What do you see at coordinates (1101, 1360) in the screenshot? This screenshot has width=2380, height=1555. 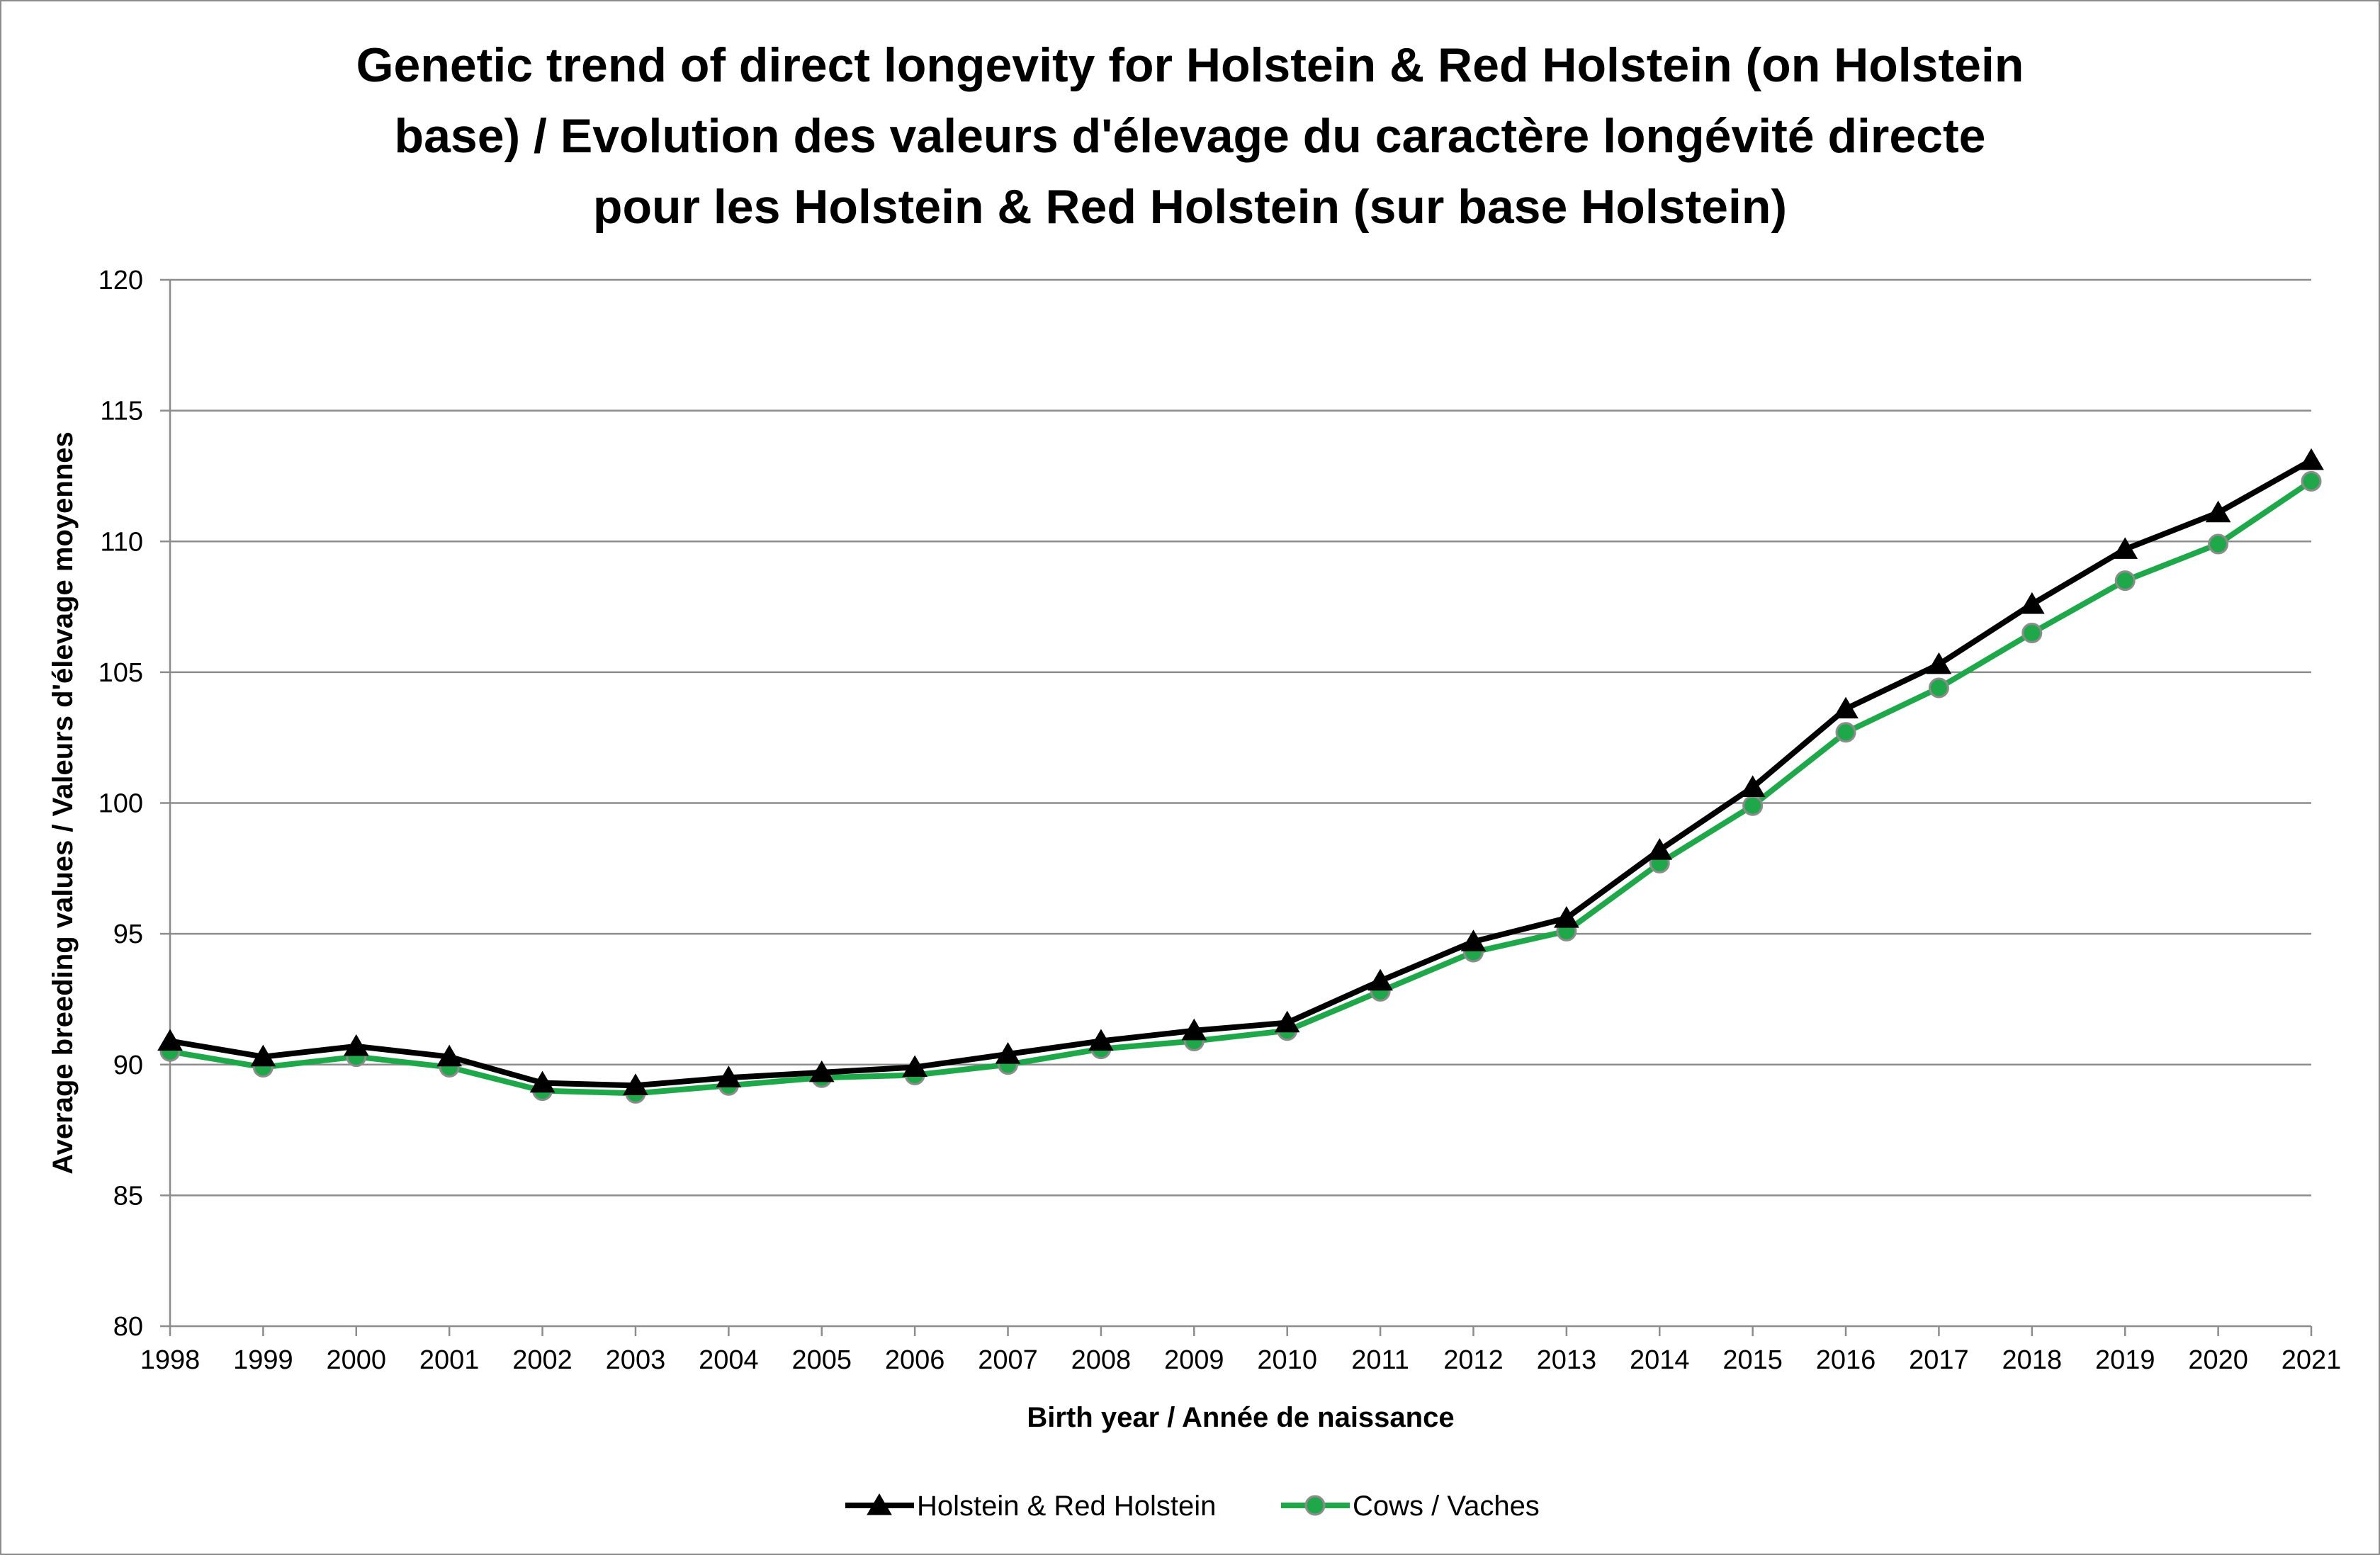 I see `x-tick-label: 2008` at bounding box center [1101, 1360].